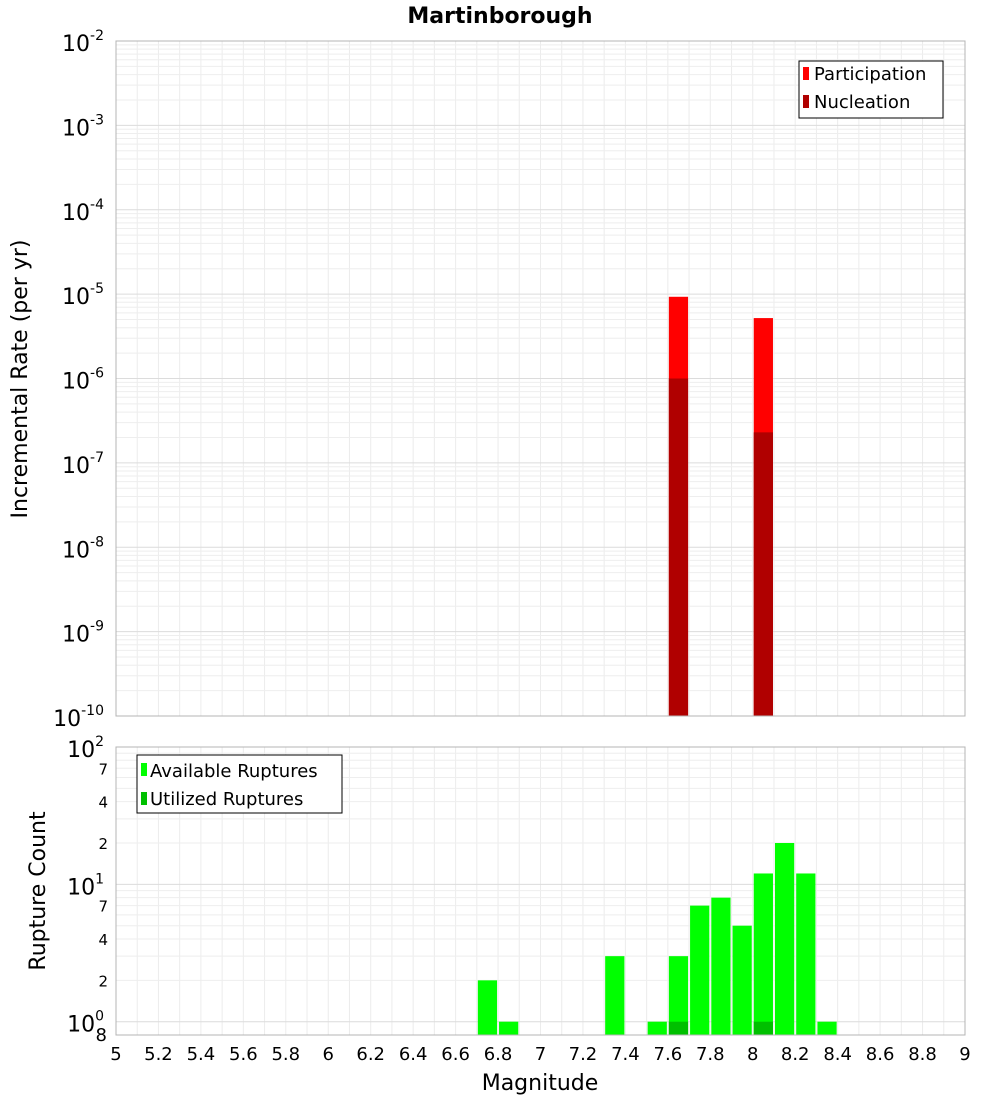  Describe the element at coordinates (83, 211) in the screenshot. I see `rate-y-tick-label: 10⁻⁴` at that location.